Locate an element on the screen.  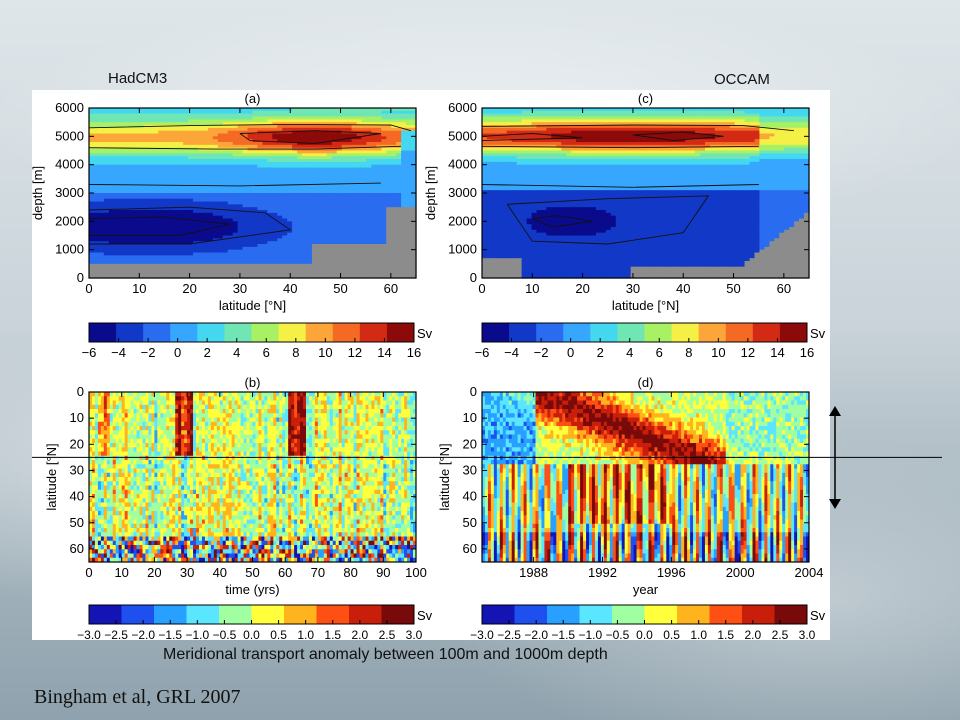
colorbar-tick-label: 14 is located at coordinates (384, 352).